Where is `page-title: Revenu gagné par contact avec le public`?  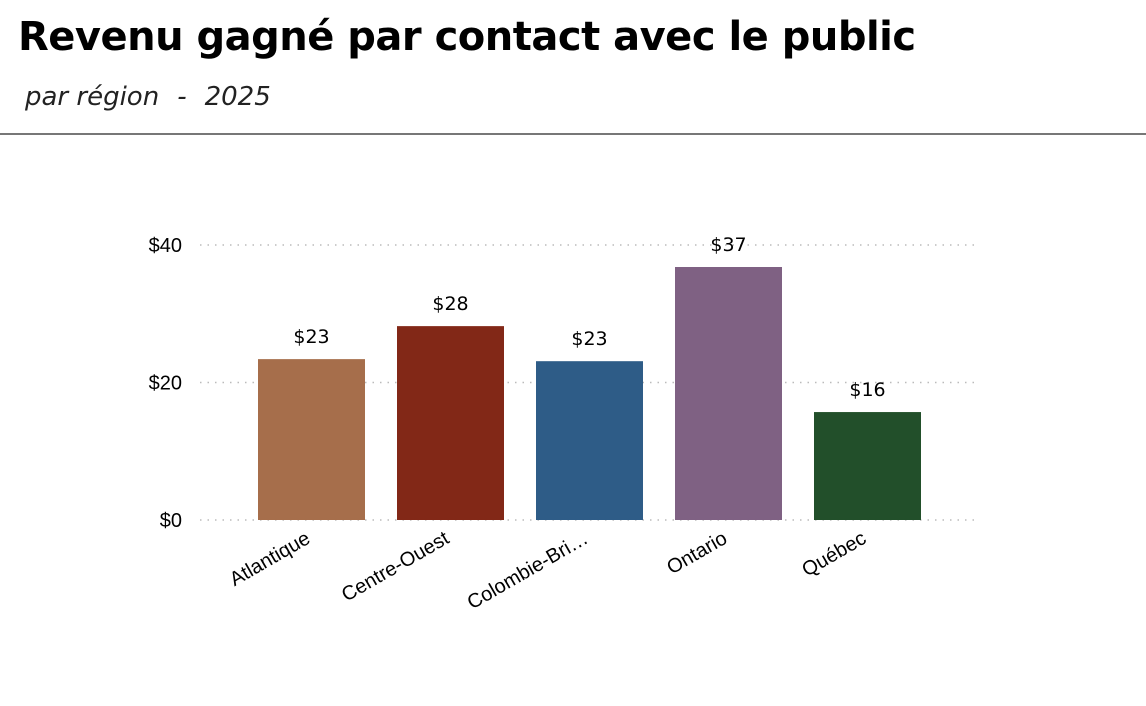
page-title: Revenu gagné par contact avec le public is located at coordinates (467, 37).